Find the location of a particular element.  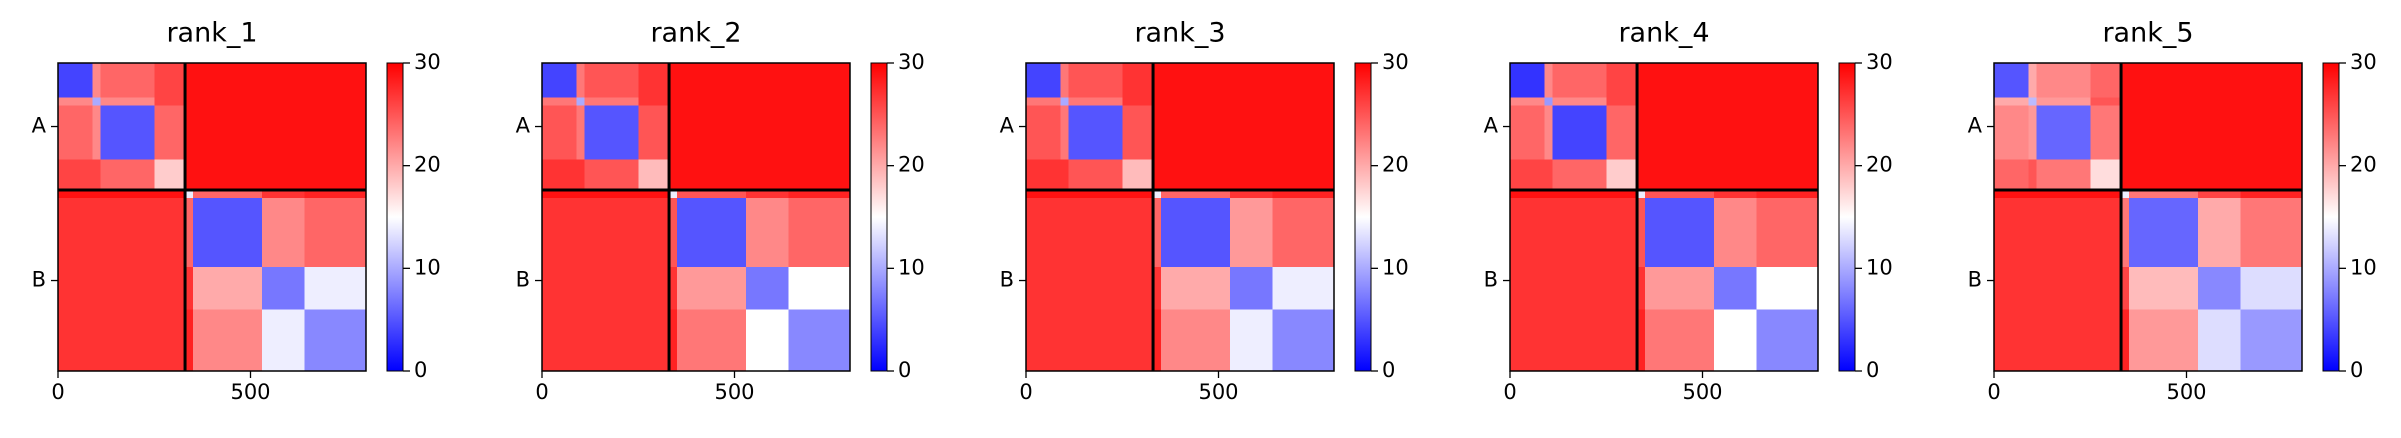

x-tick-label: 500 is located at coordinates (2186, 392).